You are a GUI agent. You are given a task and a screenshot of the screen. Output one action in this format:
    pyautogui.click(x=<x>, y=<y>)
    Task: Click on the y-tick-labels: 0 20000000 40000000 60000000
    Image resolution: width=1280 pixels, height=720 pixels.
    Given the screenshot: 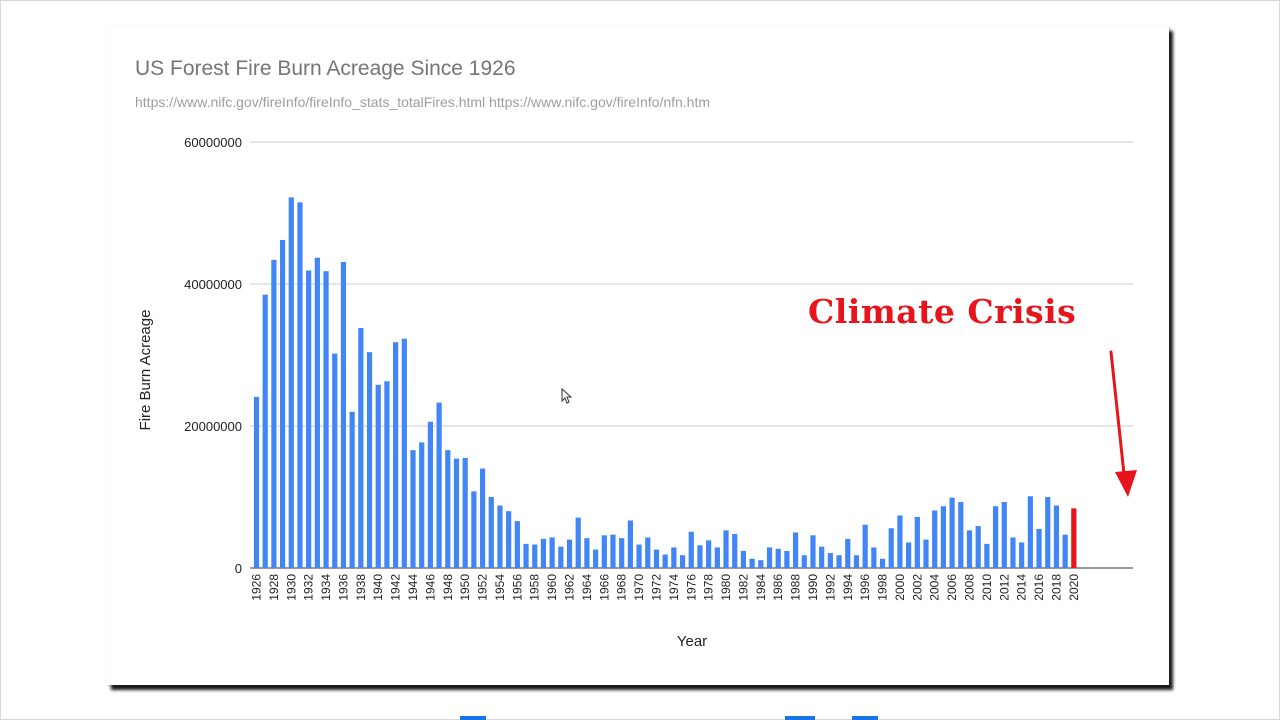 What is the action you would take?
    pyautogui.click(x=213, y=355)
    